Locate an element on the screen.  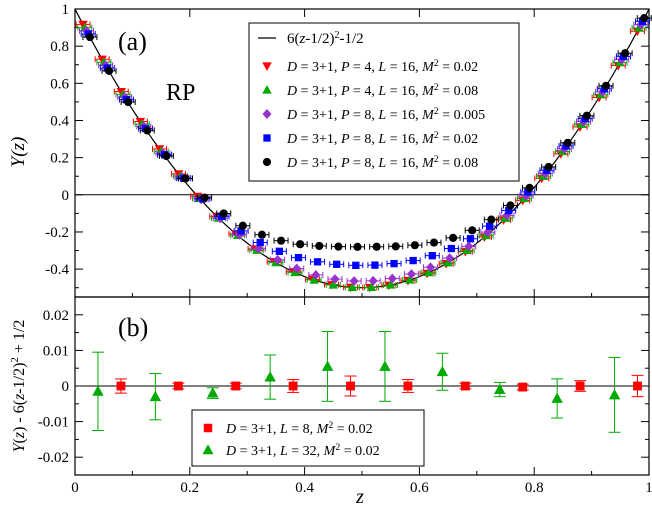
y-tick-label-b: -0.01 is located at coordinates (53, 423).